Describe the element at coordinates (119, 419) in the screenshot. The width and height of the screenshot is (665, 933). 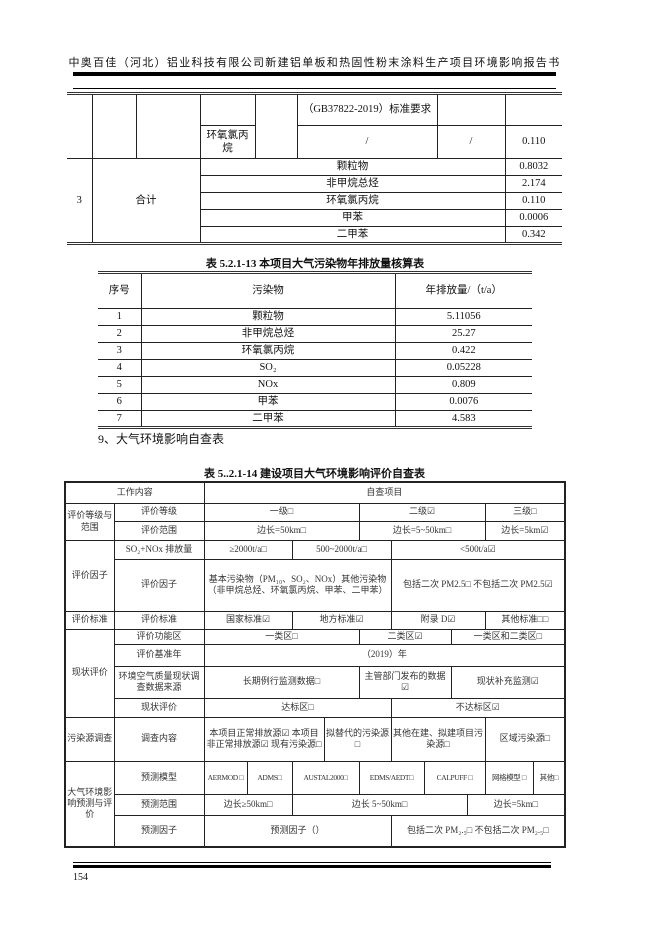
I see `row-index: 7` at that location.